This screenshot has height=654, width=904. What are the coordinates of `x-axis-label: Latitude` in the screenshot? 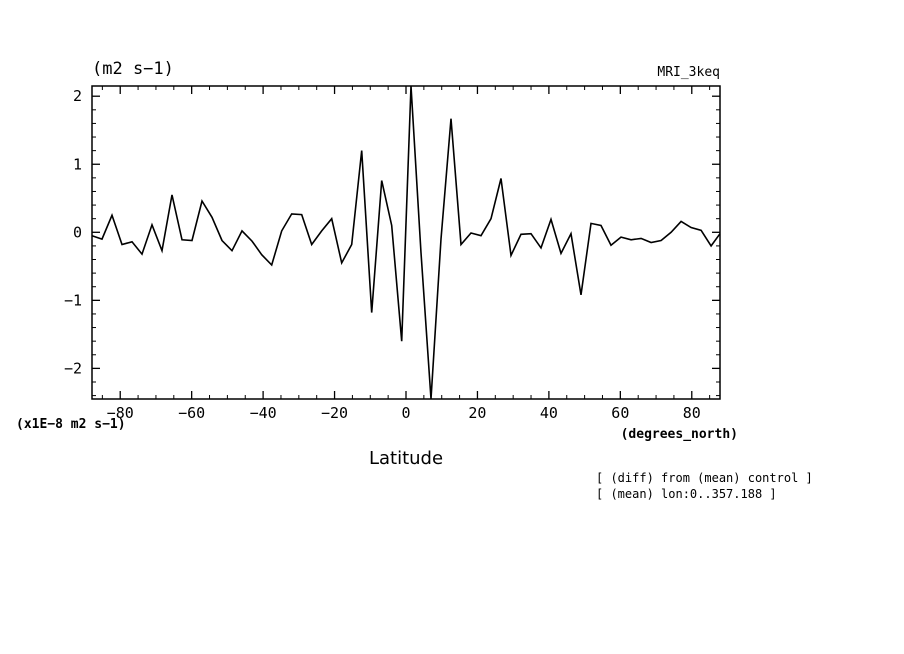 It's located at (406, 458).